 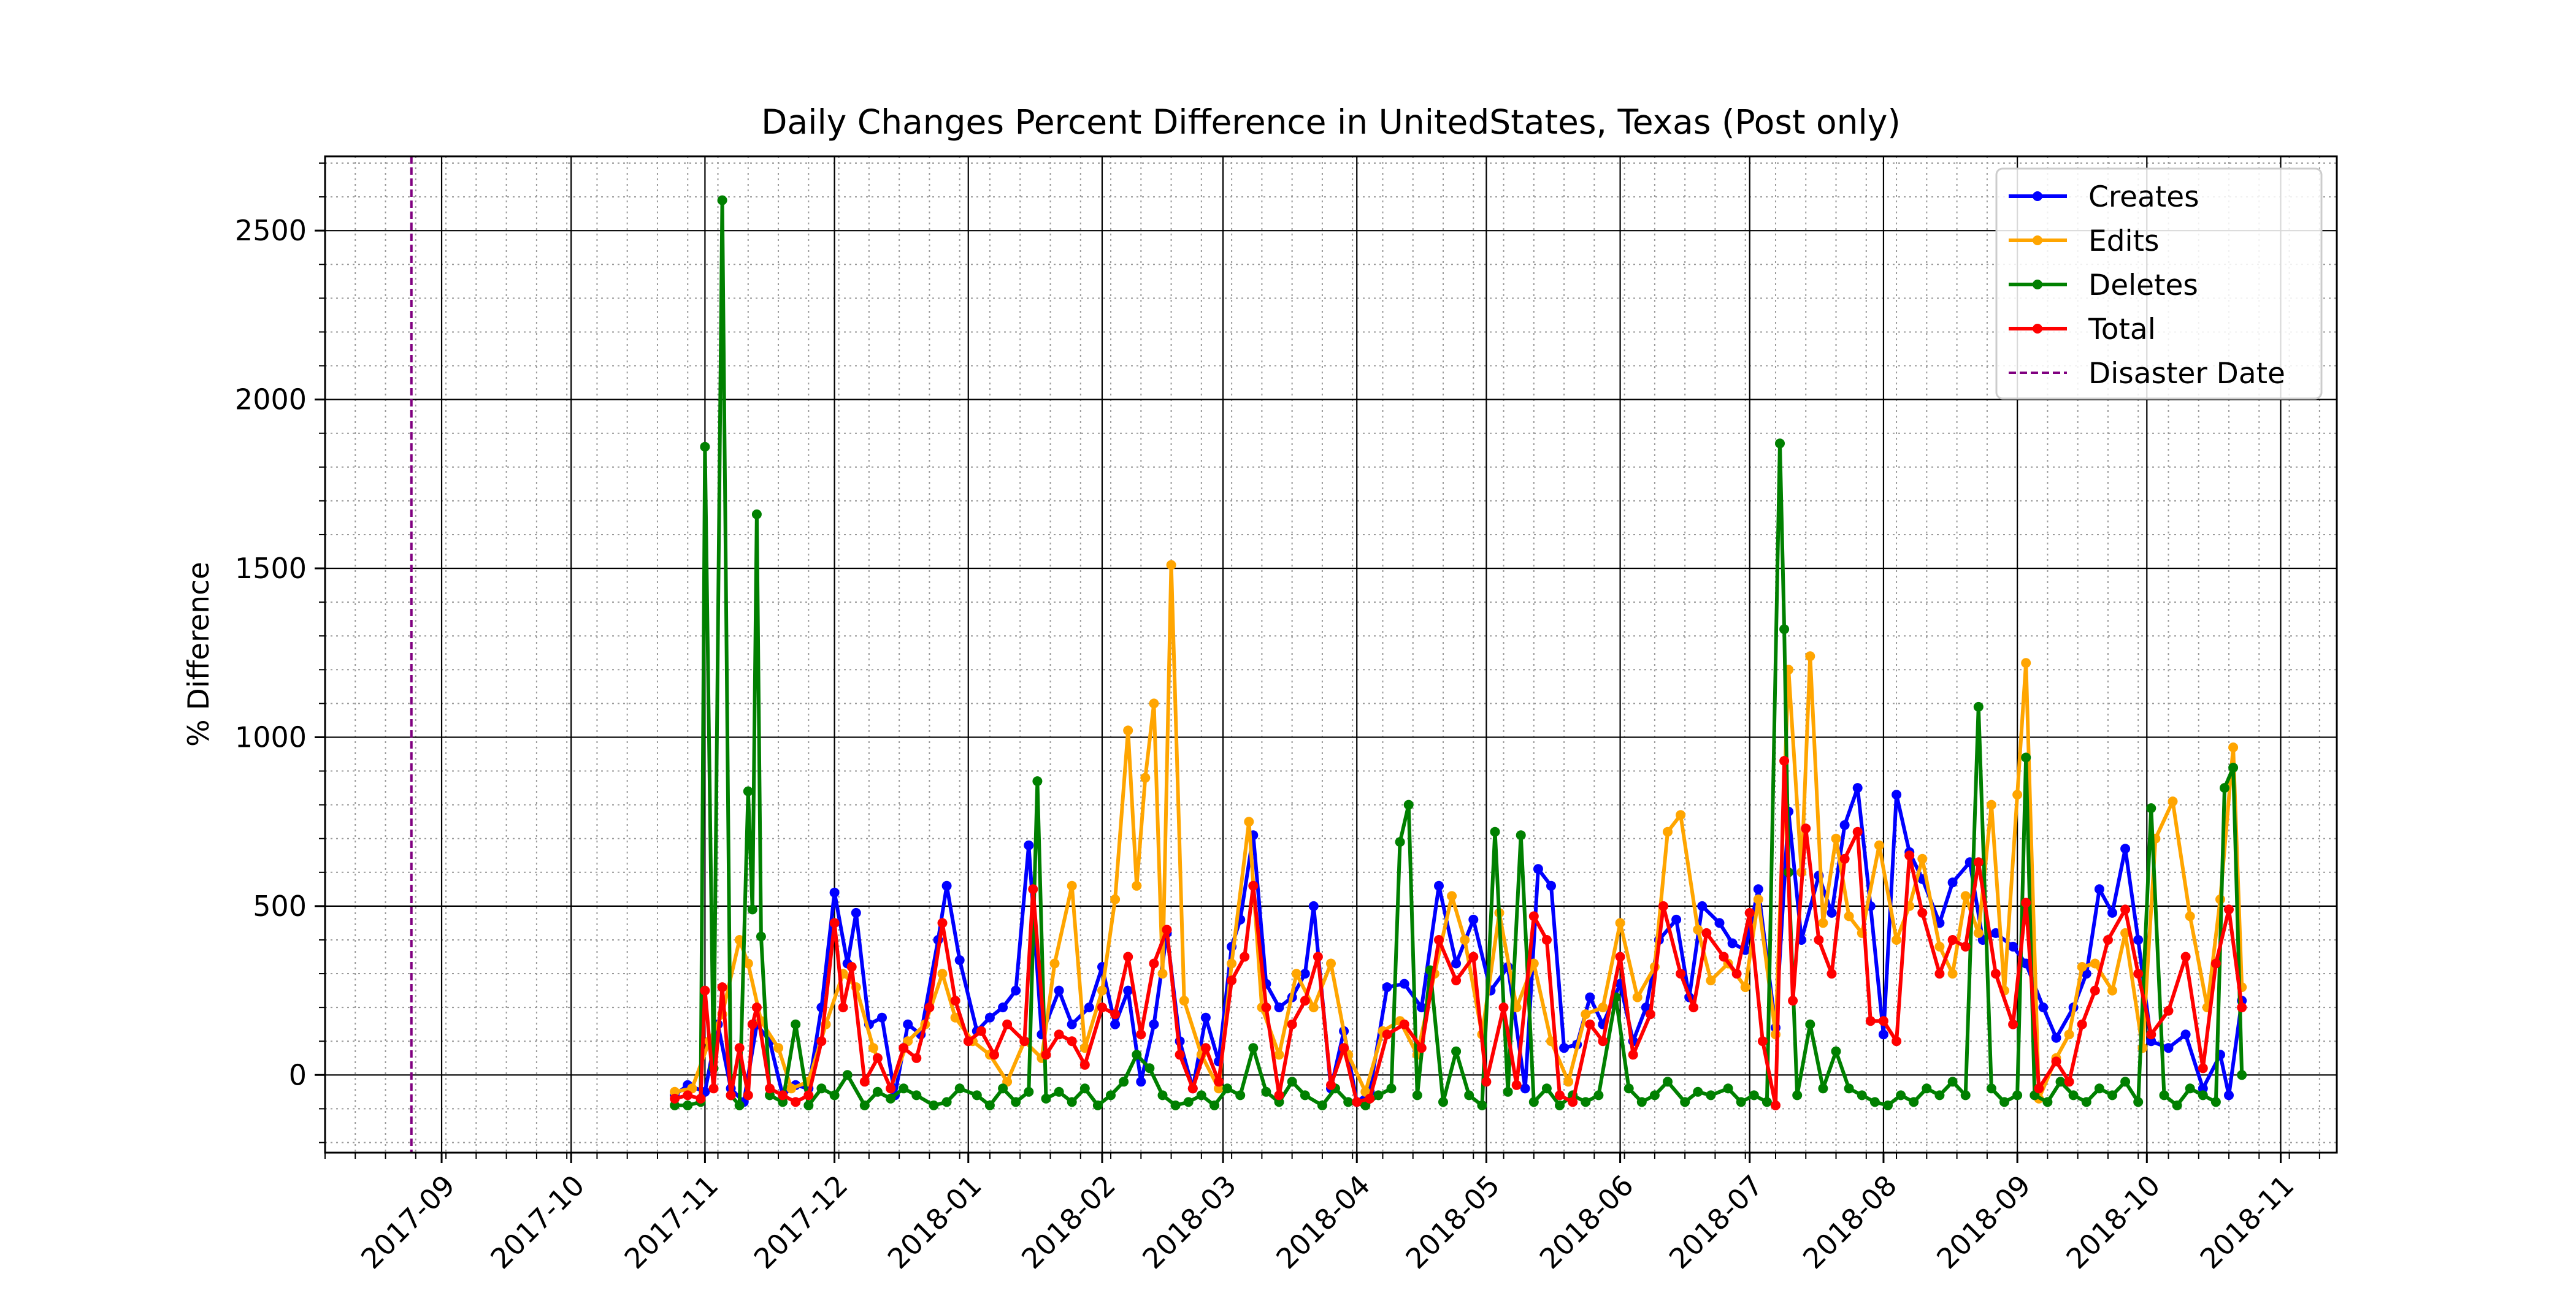 What do you see at coordinates (2037, 284) in the screenshot?
I see `legend-marker-deletes` at bounding box center [2037, 284].